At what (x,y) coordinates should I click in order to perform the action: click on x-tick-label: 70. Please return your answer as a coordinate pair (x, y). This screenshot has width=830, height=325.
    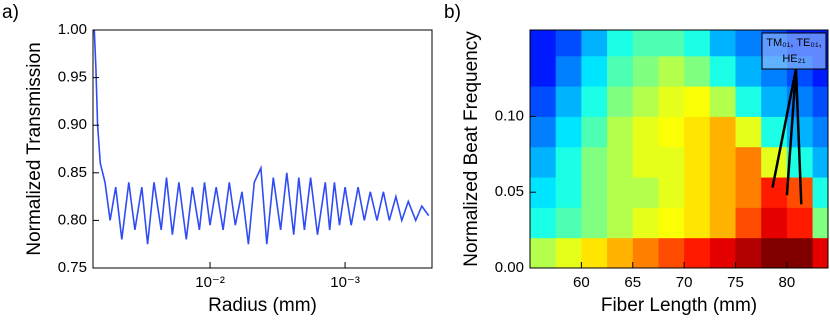
    Looking at the image, I should click on (684, 282).